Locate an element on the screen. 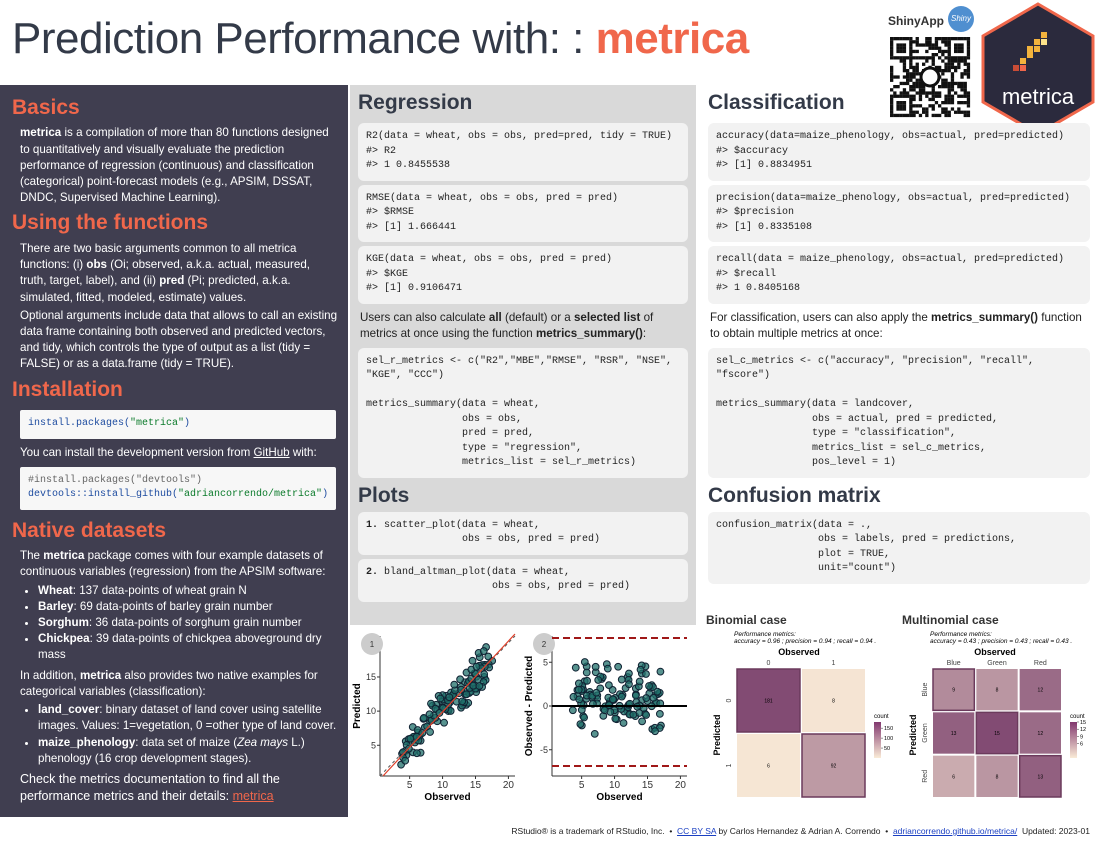 The image size is (1100, 850). cell-label: 13 is located at coordinates (1041, 777).